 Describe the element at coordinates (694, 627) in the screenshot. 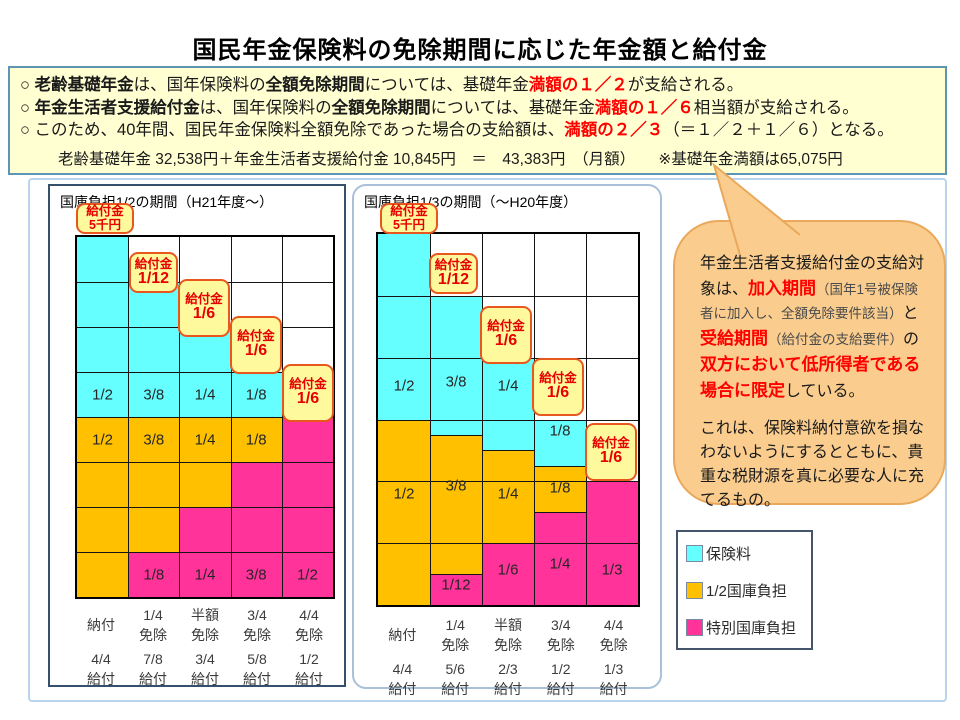

I see `pink-swatch-icon` at that location.